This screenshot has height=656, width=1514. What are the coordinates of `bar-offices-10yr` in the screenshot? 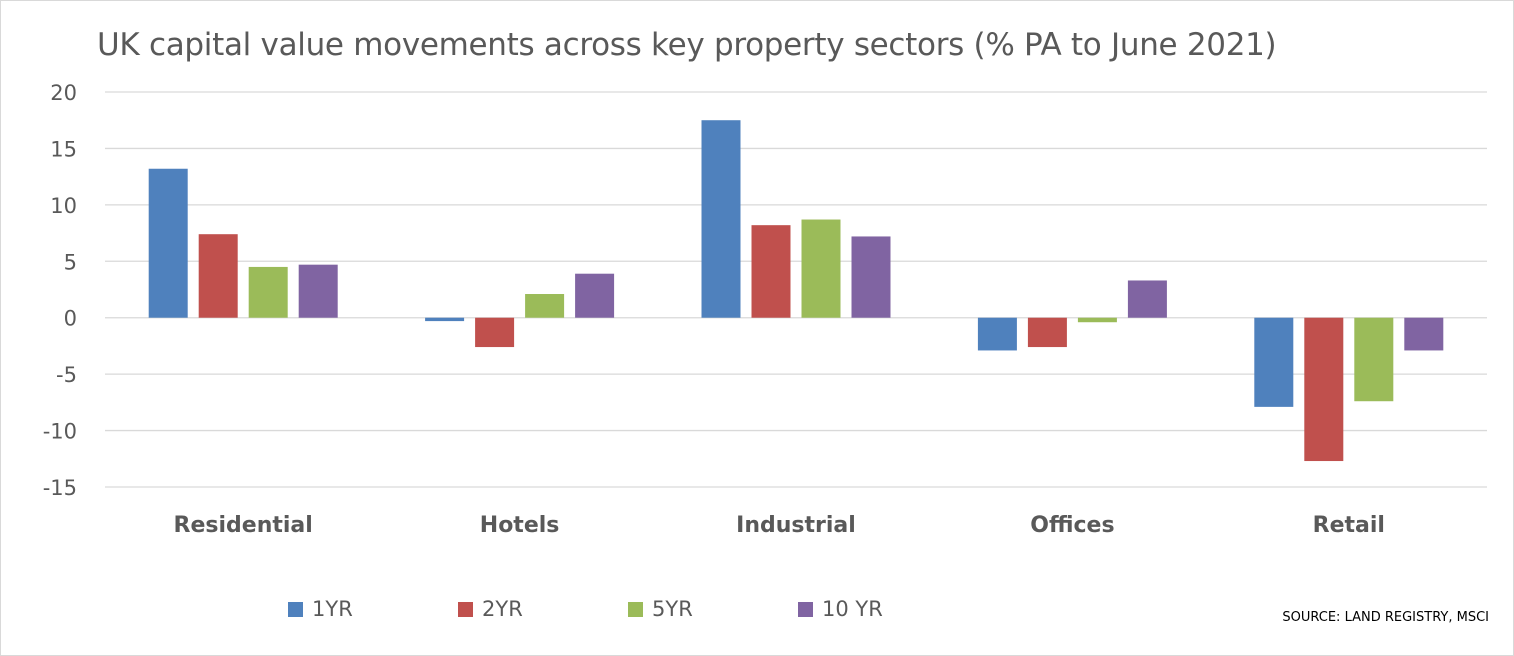 It's located at (1147, 299).